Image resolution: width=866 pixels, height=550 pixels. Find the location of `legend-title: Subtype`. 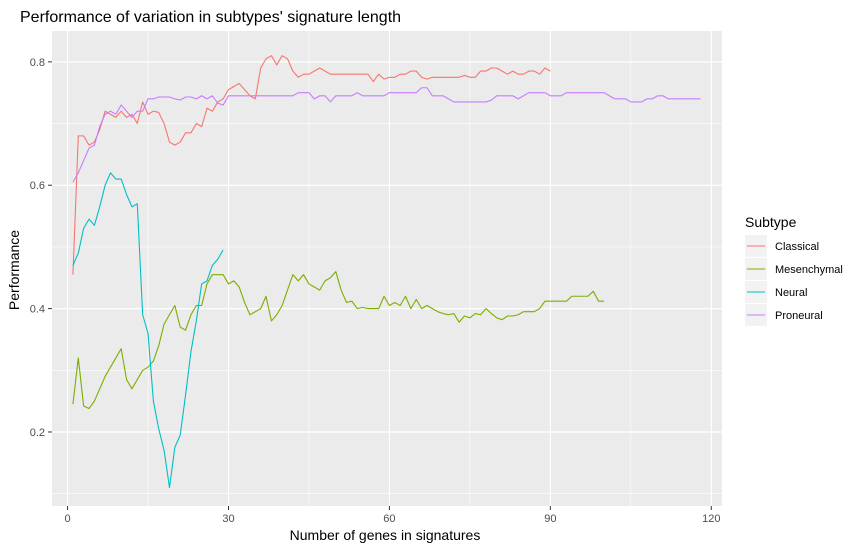

legend-title: Subtype is located at coordinates (771, 222).